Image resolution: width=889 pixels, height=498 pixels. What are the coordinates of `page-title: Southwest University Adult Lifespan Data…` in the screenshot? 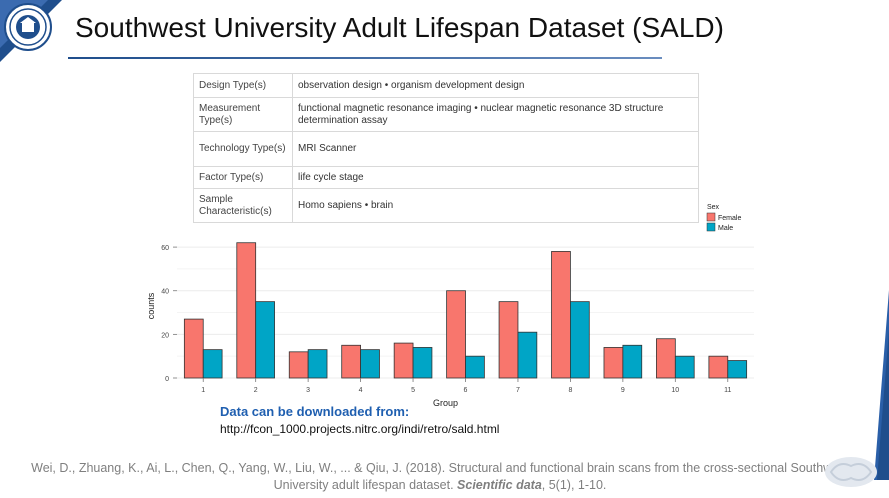 It's located at (399, 27).